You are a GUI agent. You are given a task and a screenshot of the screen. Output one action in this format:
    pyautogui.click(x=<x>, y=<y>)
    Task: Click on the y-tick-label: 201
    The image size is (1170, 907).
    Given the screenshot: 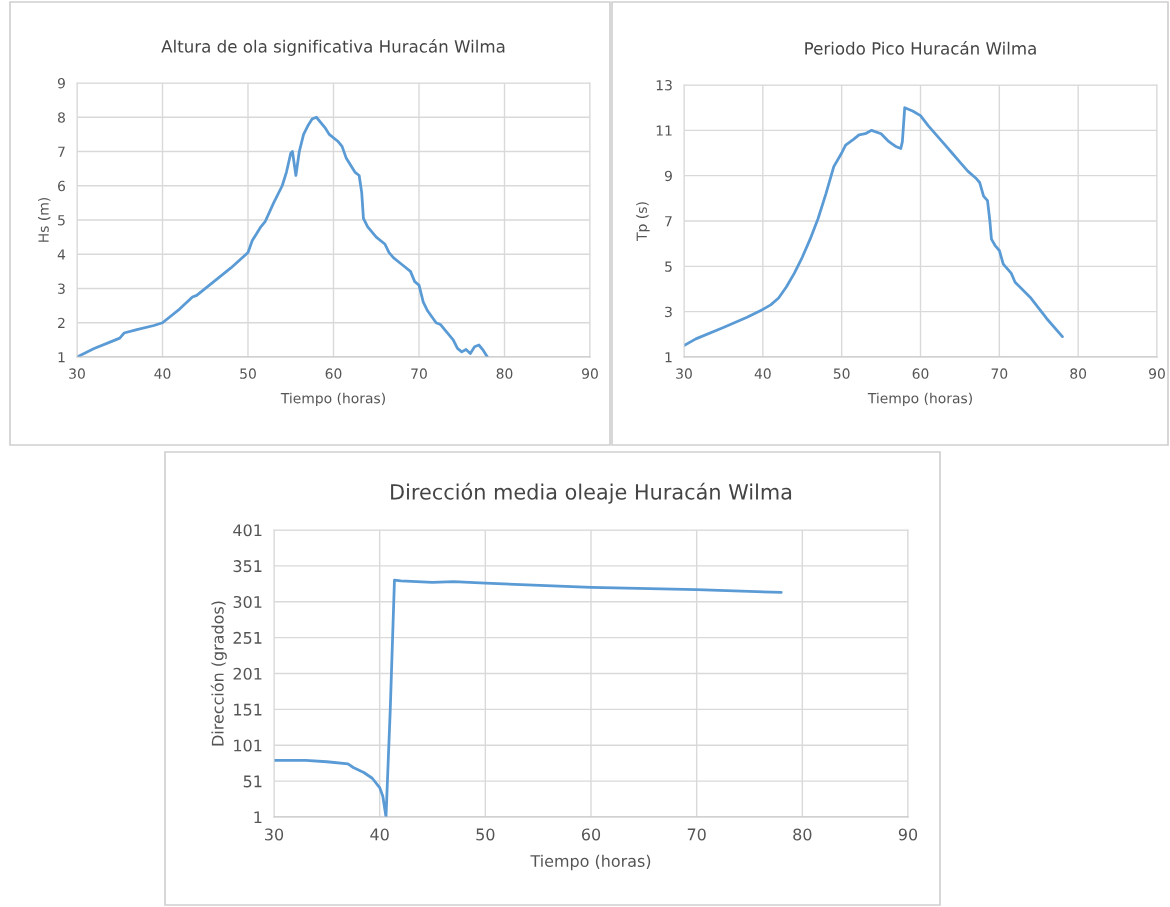 What is the action you would take?
    pyautogui.click(x=247, y=673)
    